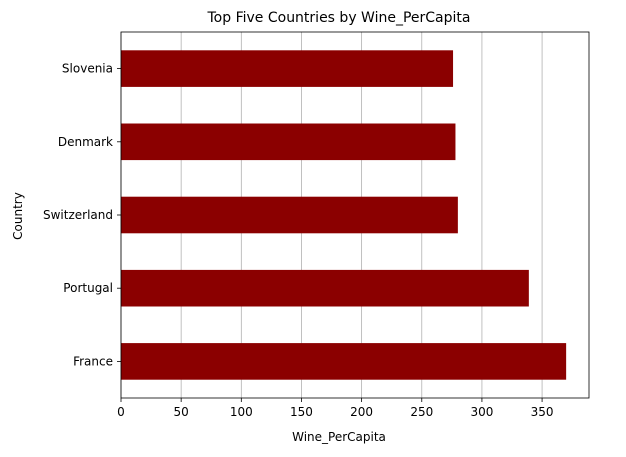 The width and height of the screenshot is (626, 457). I want to click on x-tick-label-5: 250, so click(421, 412).